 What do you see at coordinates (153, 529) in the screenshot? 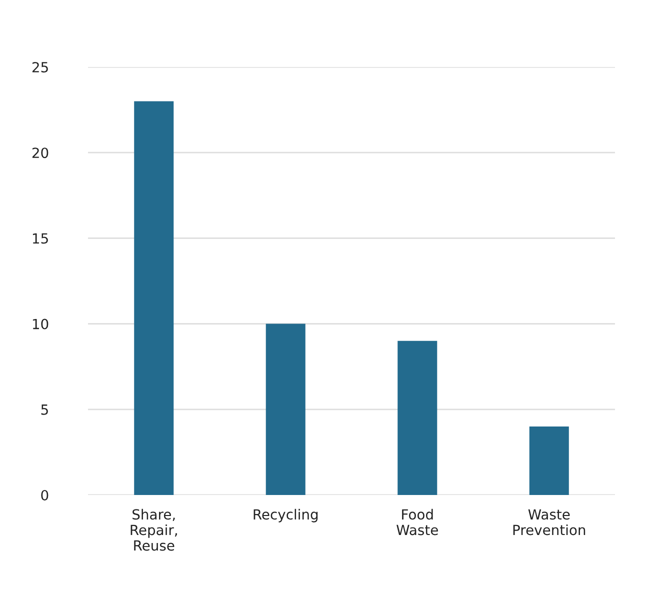
I see `x-tick-label: Share, Repair, Reuse` at bounding box center [153, 529].